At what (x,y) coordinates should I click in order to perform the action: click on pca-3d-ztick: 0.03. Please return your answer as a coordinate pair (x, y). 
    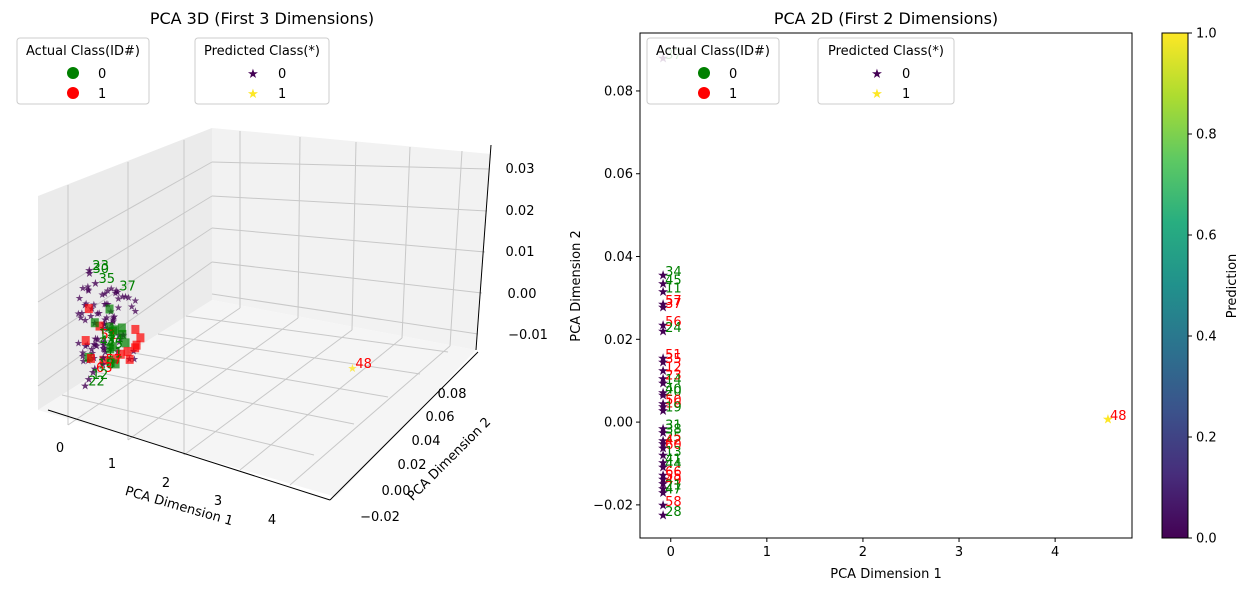
    Looking at the image, I should click on (520, 169).